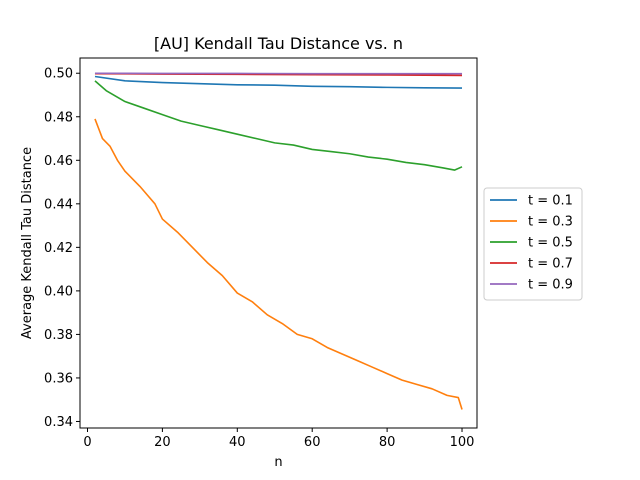 The height and width of the screenshot is (480, 640). Describe the element at coordinates (550, 264) in the screenshot. I see `legend-entry-label: t = 0.7` at that location.